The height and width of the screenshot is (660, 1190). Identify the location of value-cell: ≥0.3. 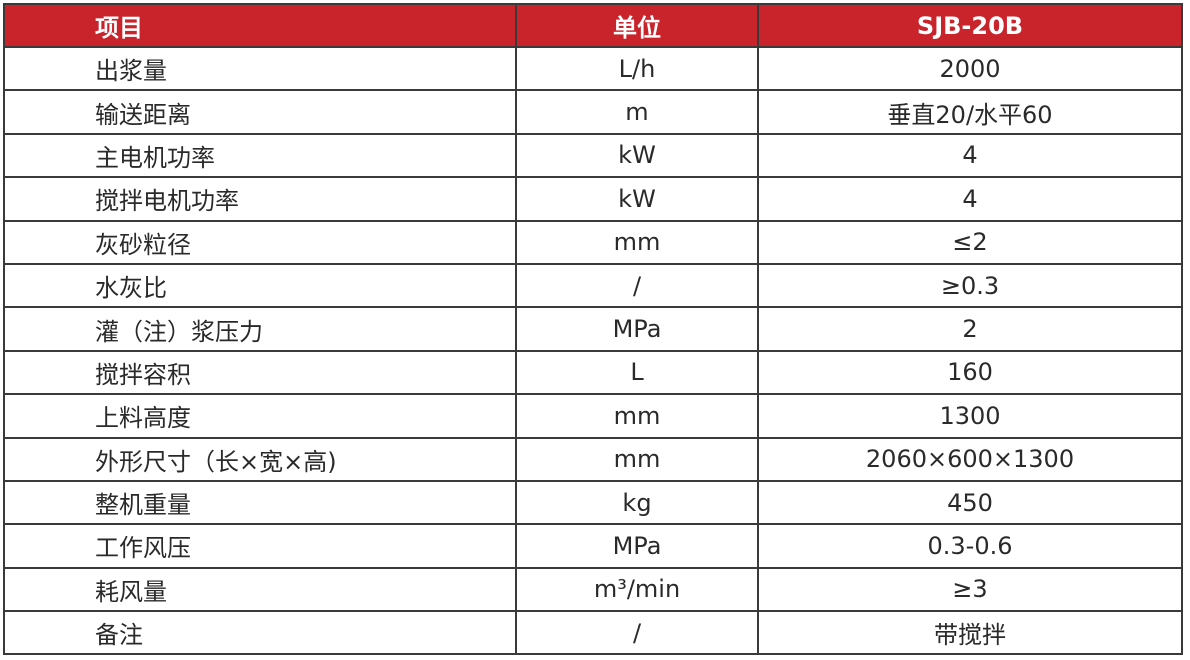
(970, 285).